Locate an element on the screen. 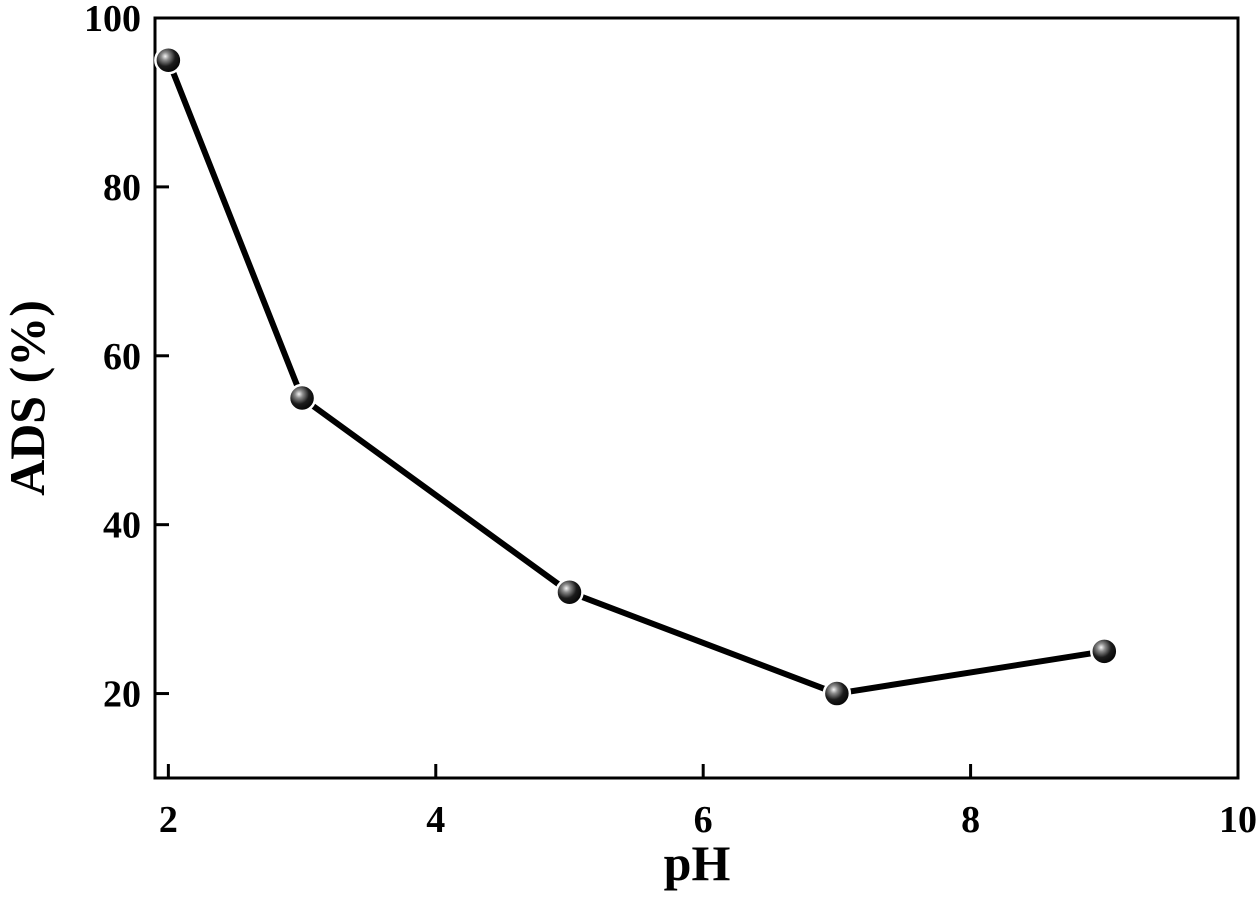  x-axis-ticks: 2 4 6 8 10 is located at coordinates (708, 802).